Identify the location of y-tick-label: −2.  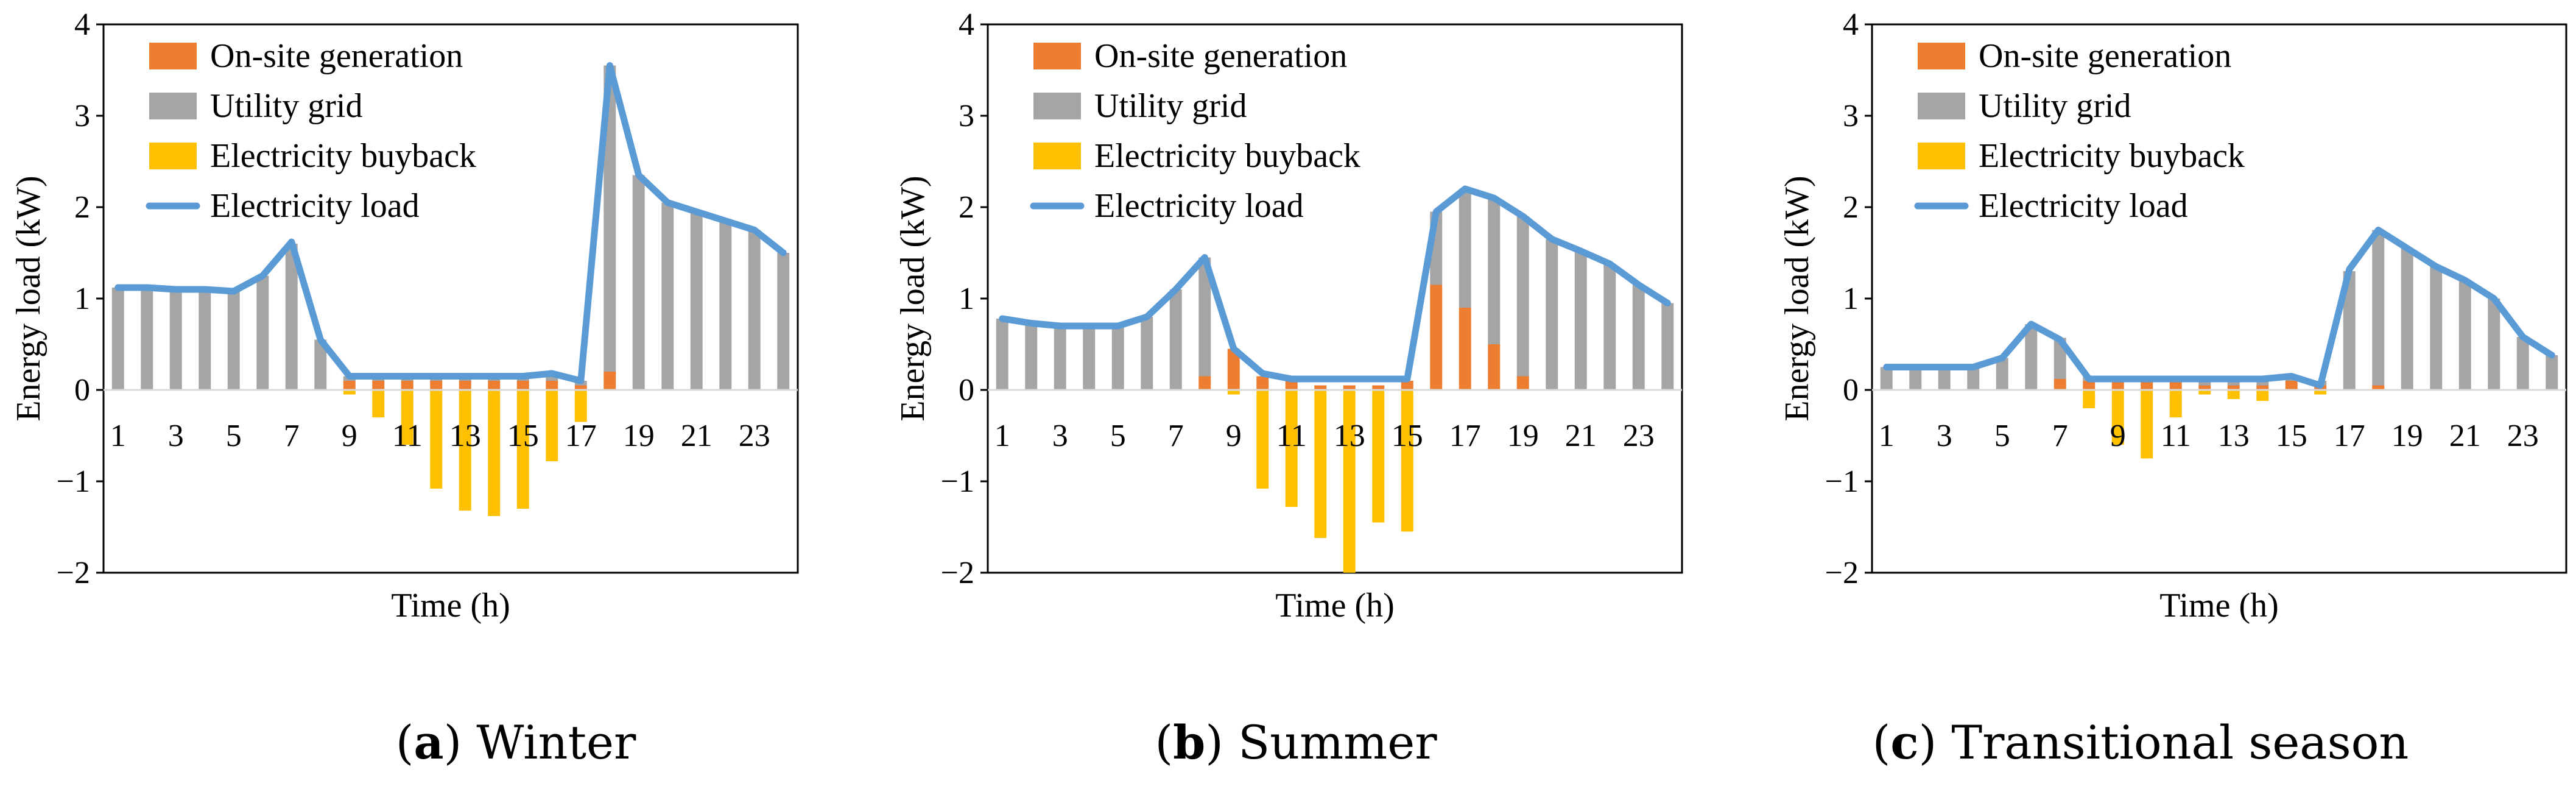
(957, 573).